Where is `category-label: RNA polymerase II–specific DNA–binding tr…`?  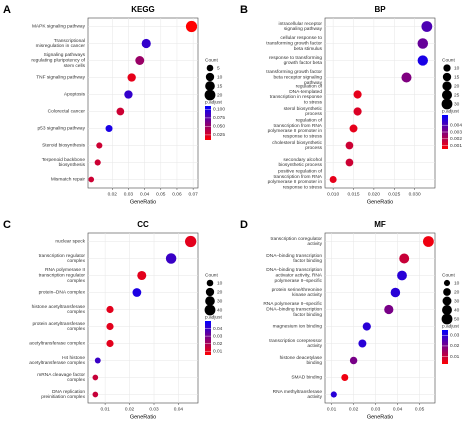 category-label: RNA polymerase II–specific DNA–binding tr… is located at coordinates (292, 309).